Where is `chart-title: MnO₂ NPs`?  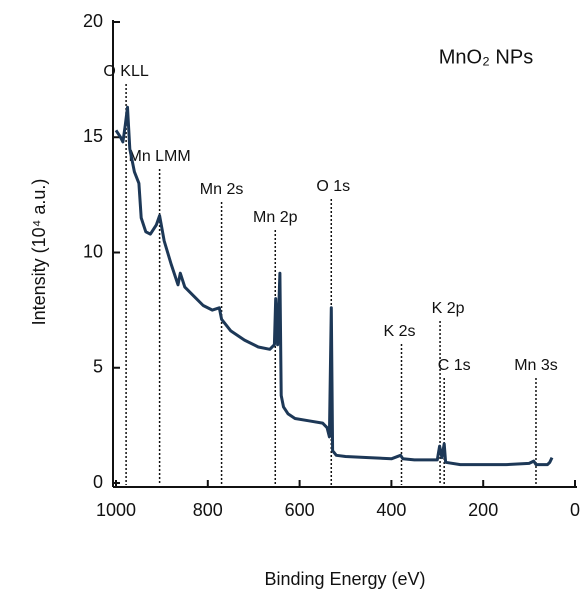
chart-title: MnO₂ NPs is located at coordinates (486, 57).